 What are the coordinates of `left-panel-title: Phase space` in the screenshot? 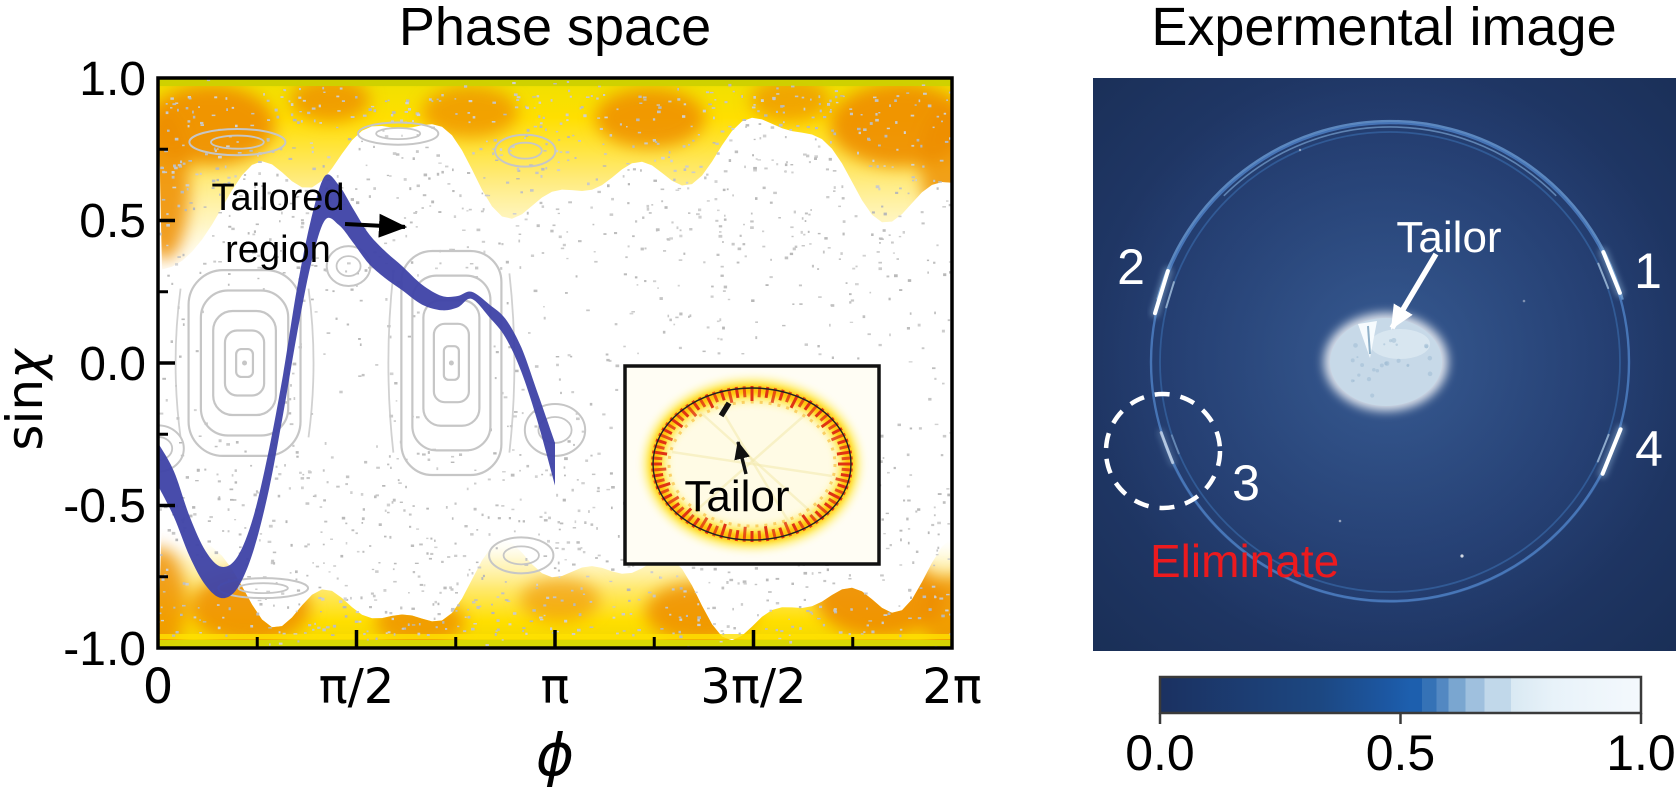 It's located at (555, 28).